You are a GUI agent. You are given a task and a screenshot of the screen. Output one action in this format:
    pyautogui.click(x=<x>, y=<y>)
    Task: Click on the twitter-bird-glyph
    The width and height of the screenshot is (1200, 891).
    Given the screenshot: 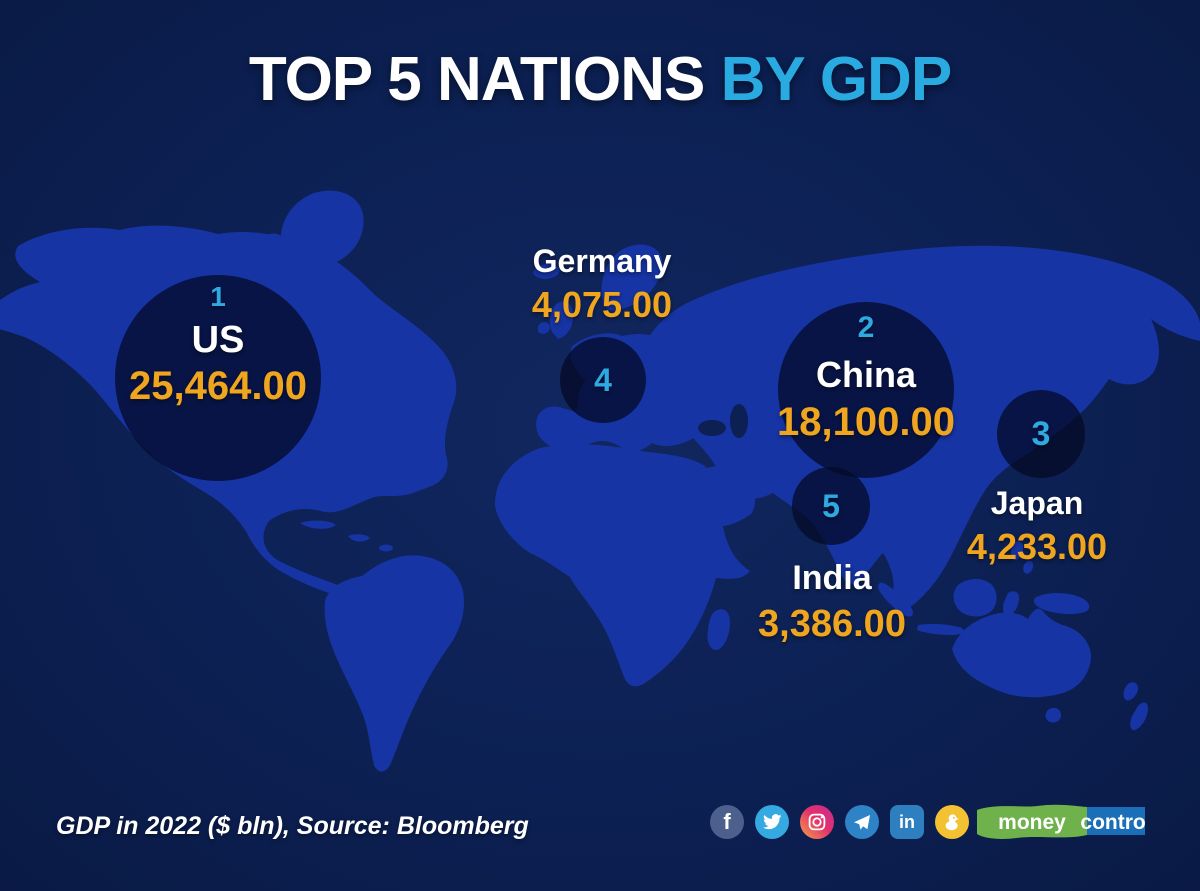 What is the action you would take?
    pyautogui.click(x=772, y=822)
    